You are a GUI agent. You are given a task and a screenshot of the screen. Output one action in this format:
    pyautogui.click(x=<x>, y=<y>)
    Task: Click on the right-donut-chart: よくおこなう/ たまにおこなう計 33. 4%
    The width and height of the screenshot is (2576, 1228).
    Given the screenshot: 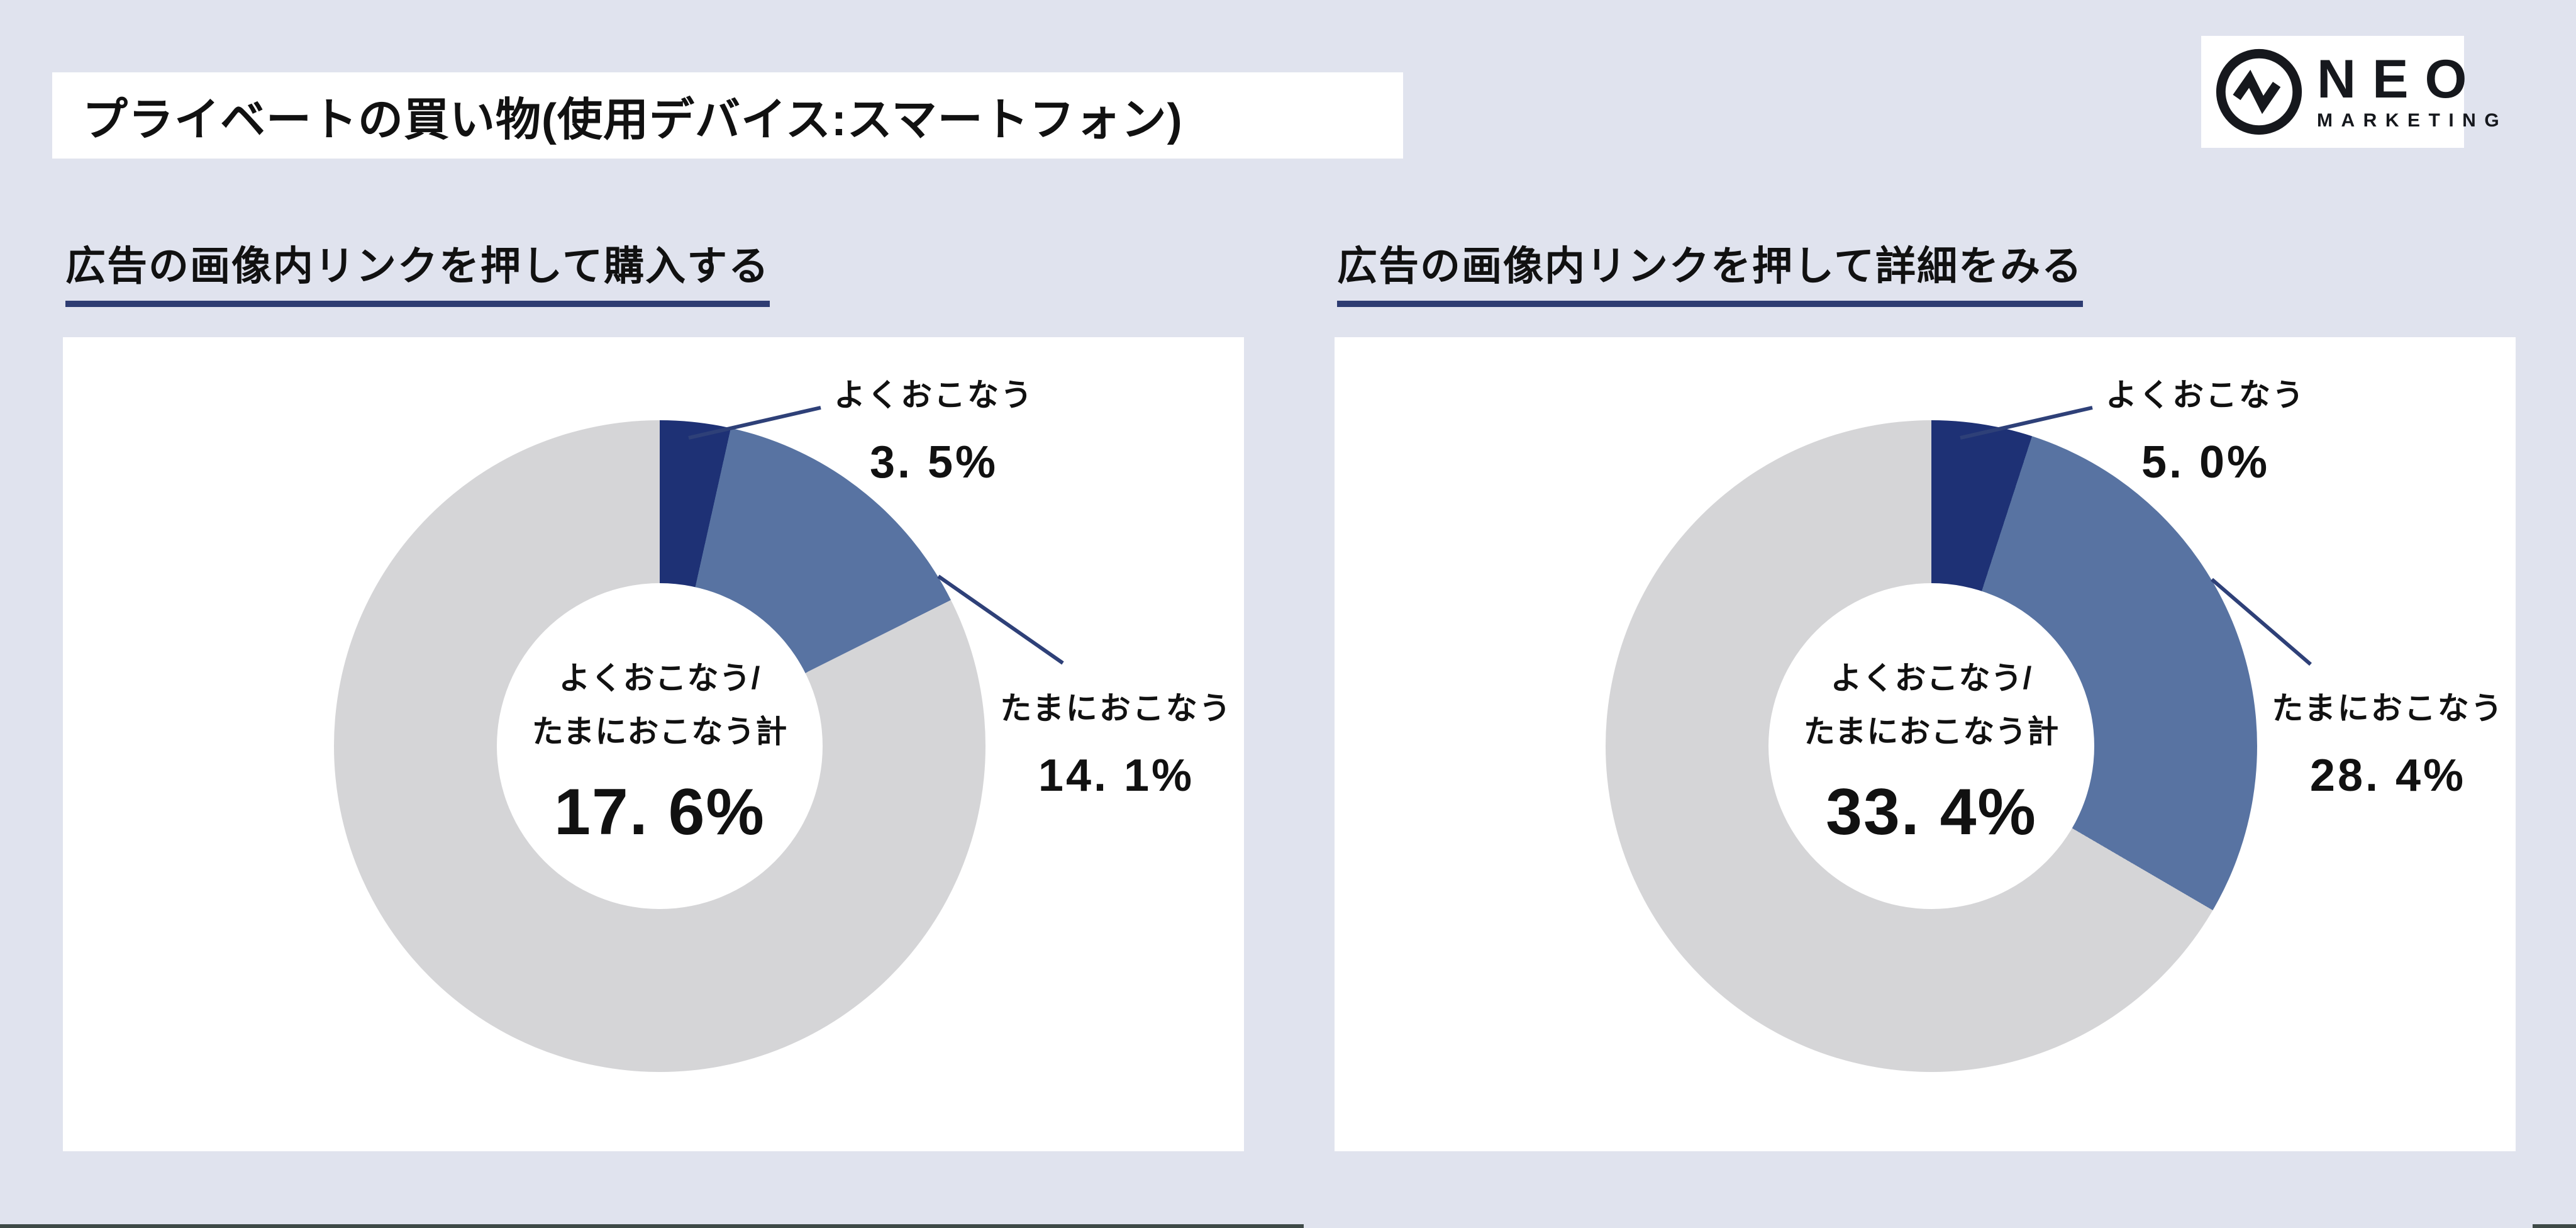 What is the action you would take?
    pyautogui.click(x=1931, y=746)
    